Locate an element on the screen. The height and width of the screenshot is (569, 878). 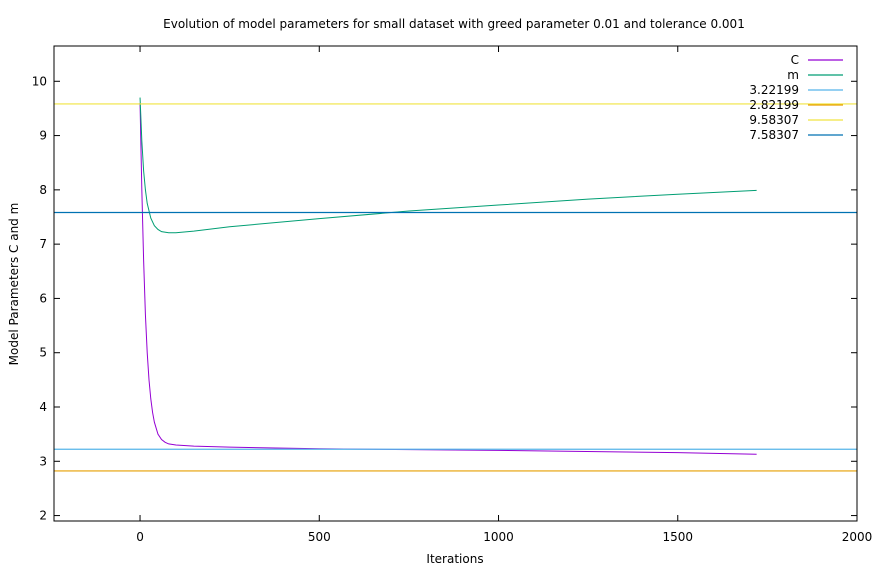
legend-label-2: 3.22199 is located at coordinates (774, 90).